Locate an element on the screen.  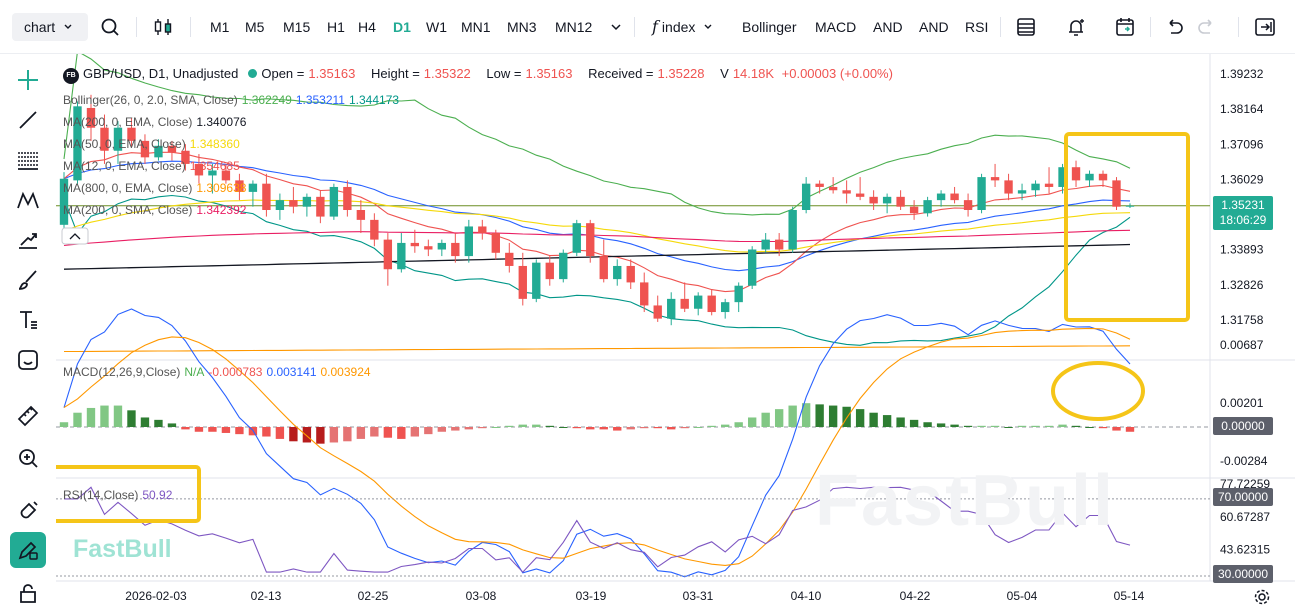
indicator-legend-row: MA(800, 0, EMA, Close) 1.309638 is located at coordinates (156, 188).